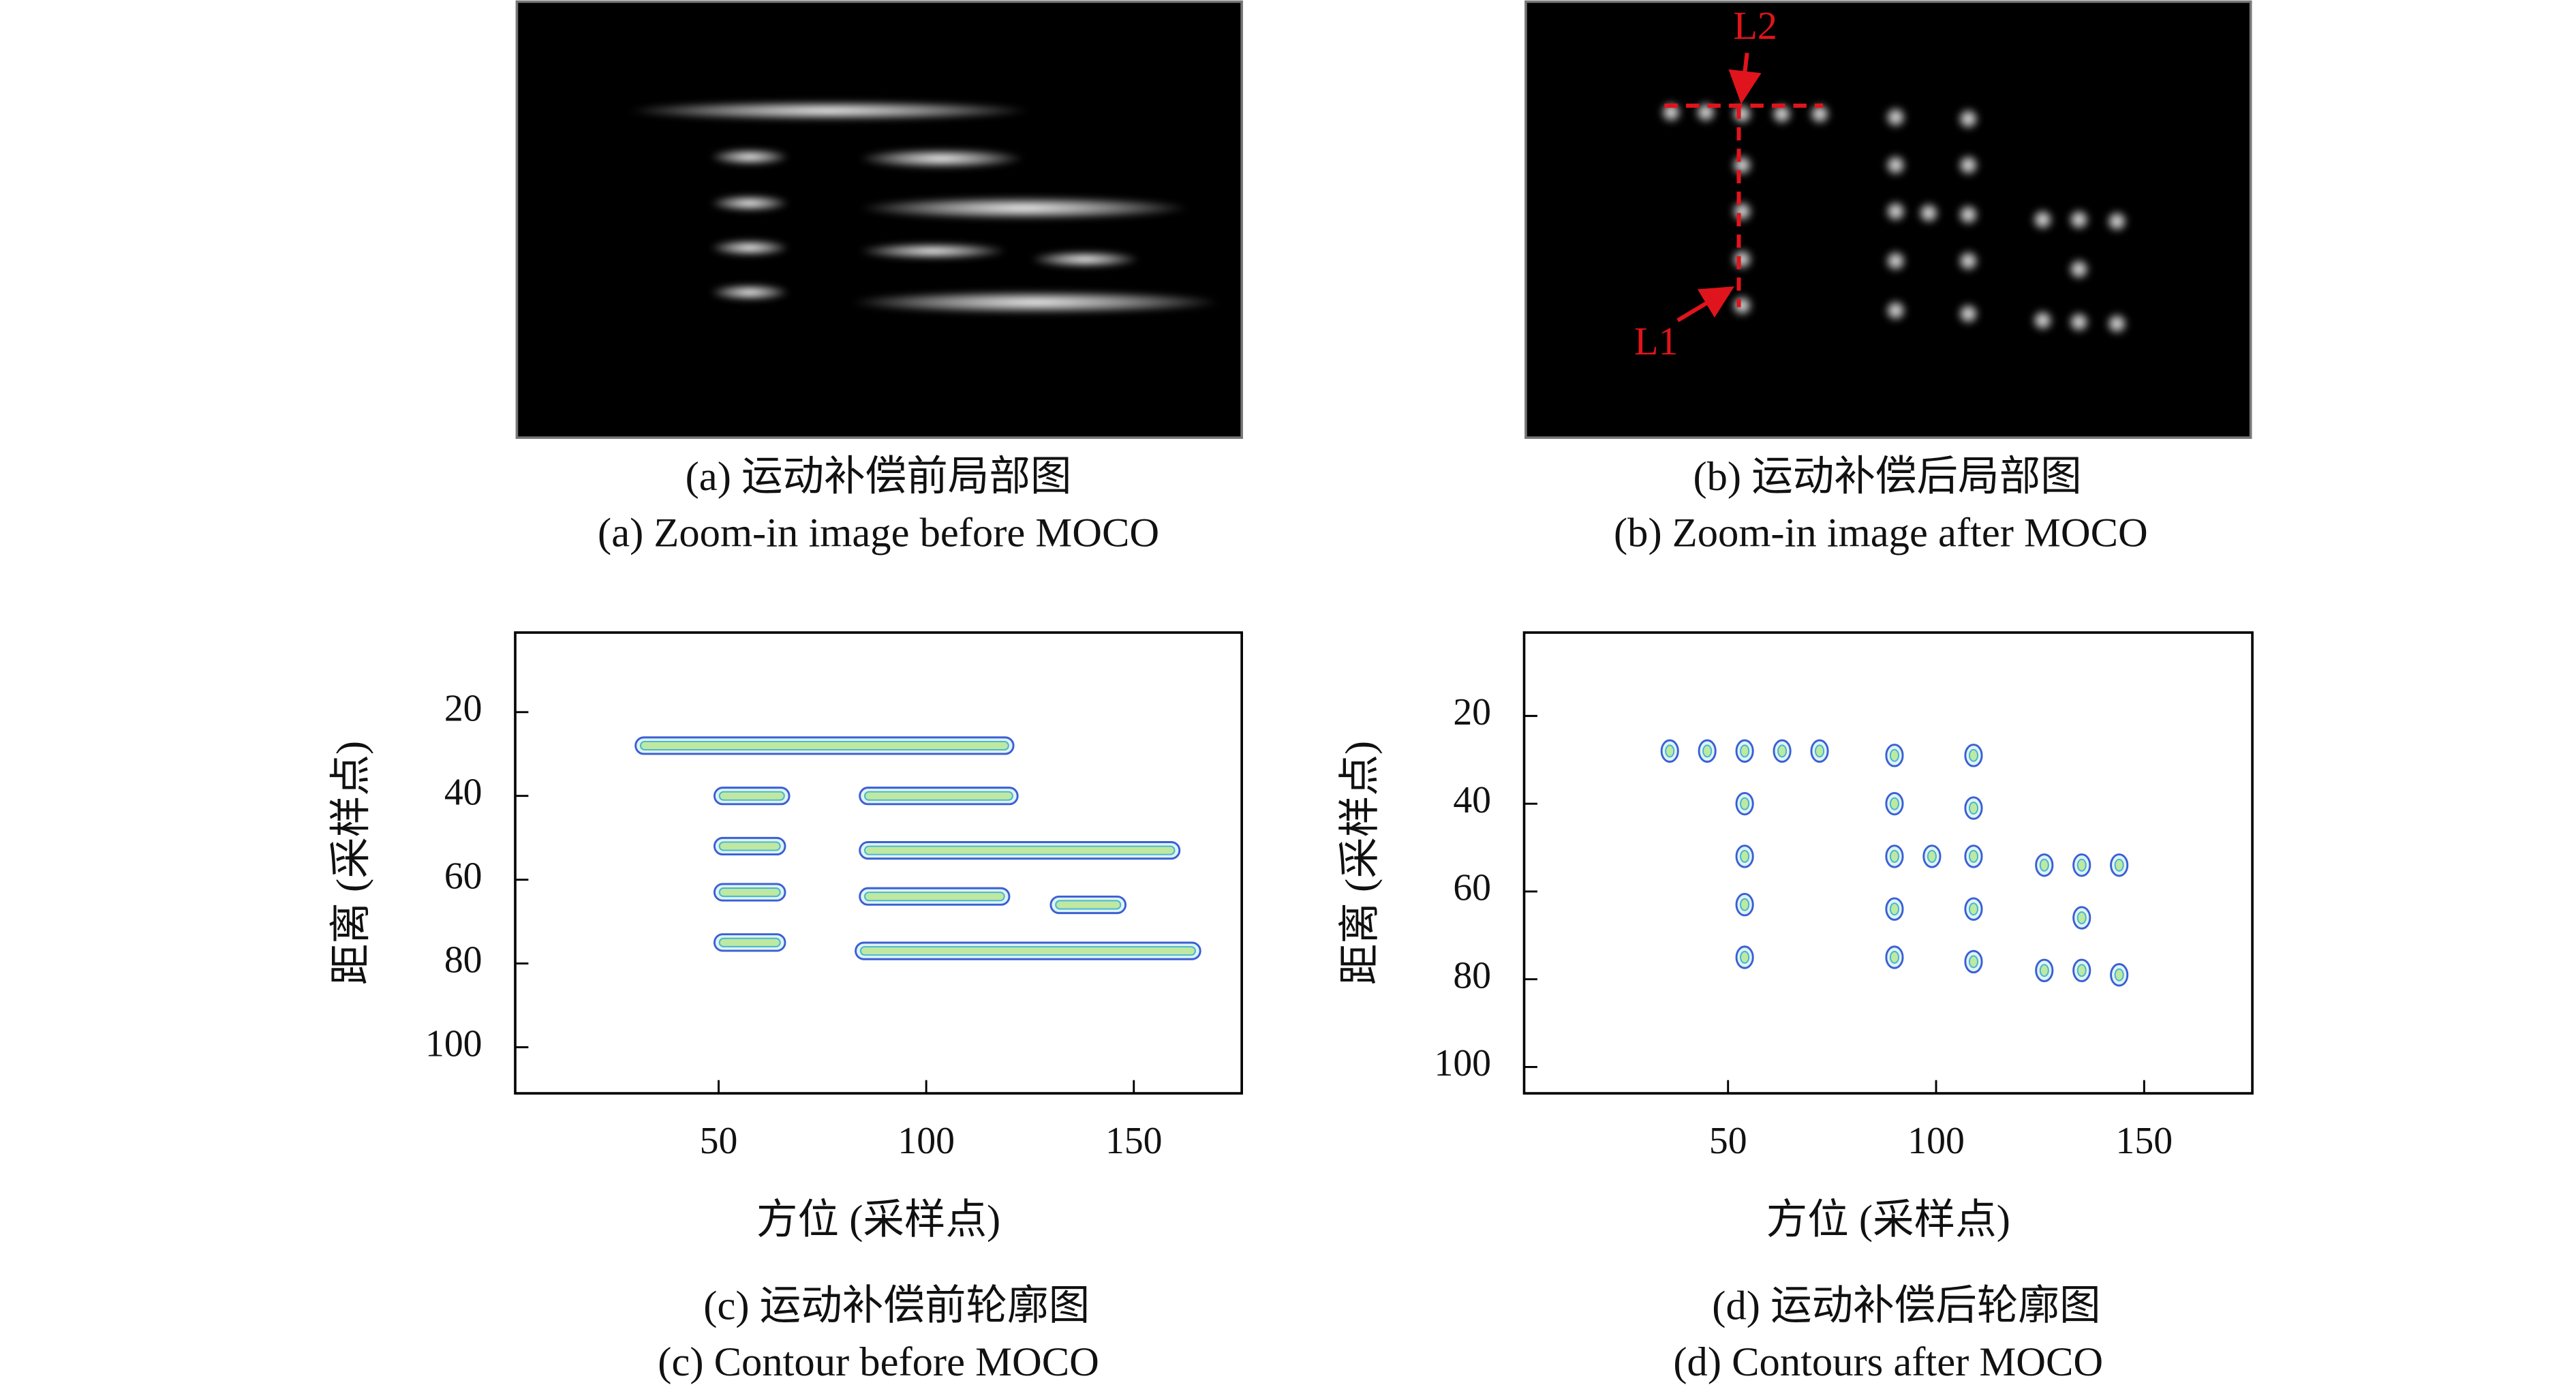 The height and width of the screenshot is (1385, 2576). What do you see at coordinates (1888, 219) in the screenshot?
I see `image-b` at bounding box center [1888, 219].